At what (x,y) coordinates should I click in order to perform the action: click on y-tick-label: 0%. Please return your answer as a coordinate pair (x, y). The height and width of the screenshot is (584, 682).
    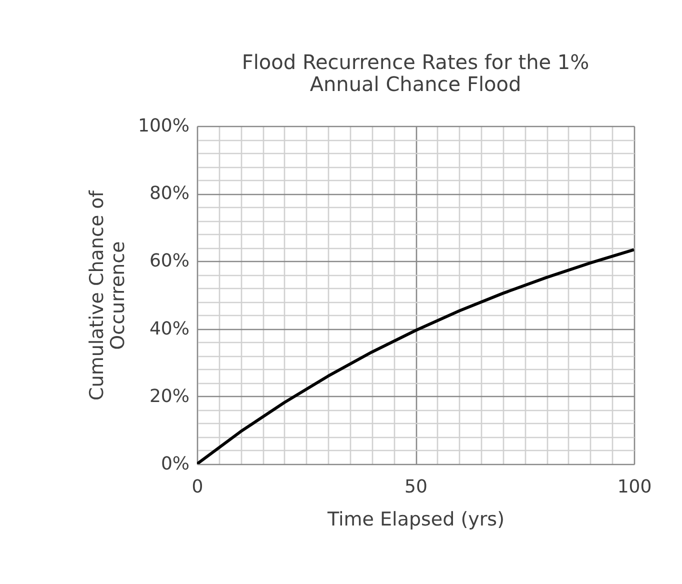
    Looking at the image, I should click on (175, 464).